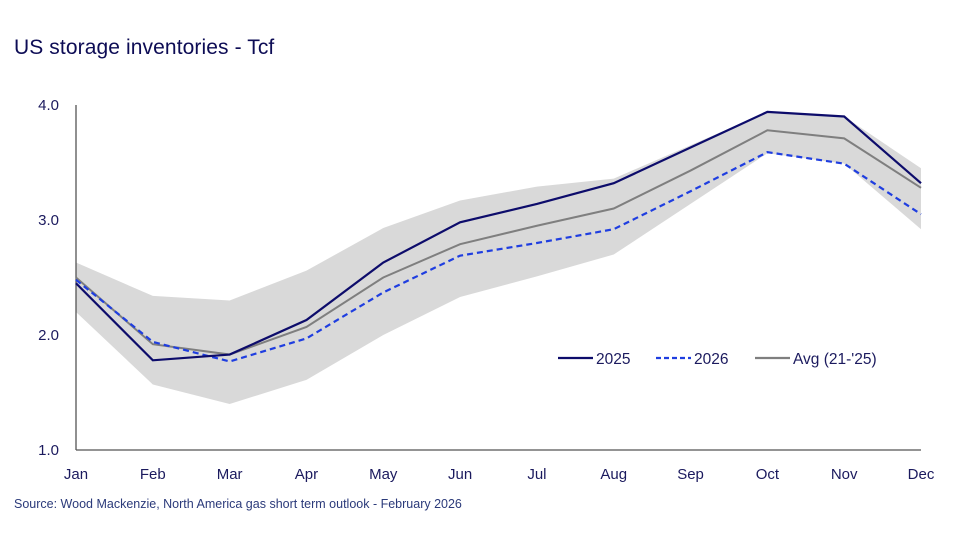 The width and height of the screenshot is (960, 540). I want to click on legend-label-2025: 2025, so click(613, 359).